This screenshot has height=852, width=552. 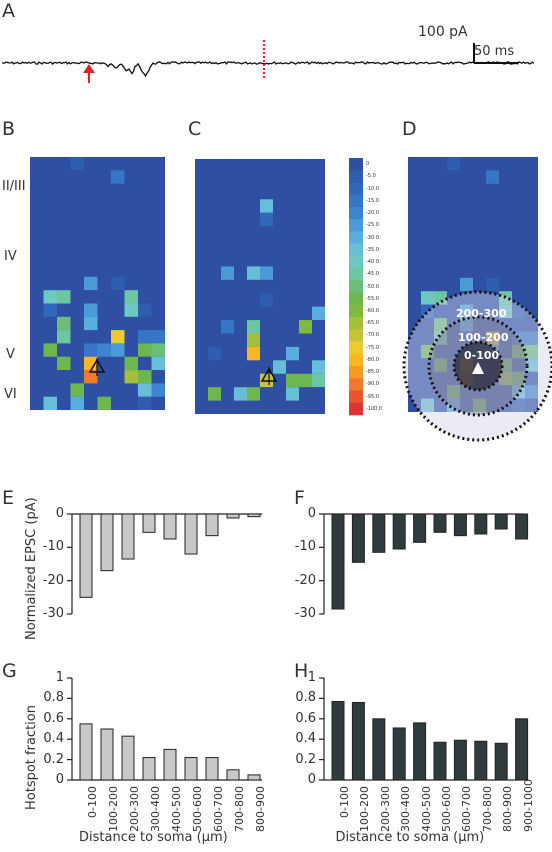 What do you see at coordinates (268, 69) in the screenshot?
I see `current-trace` at bounding box center [268, 69].